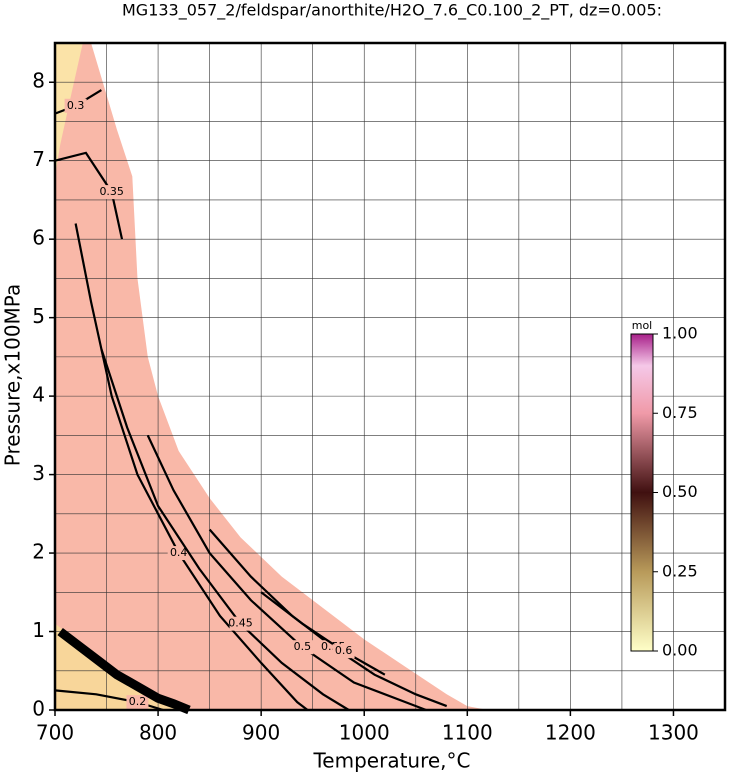  I want to click on y-axis-label: Pressure,x100MPa, so click(13, 375).